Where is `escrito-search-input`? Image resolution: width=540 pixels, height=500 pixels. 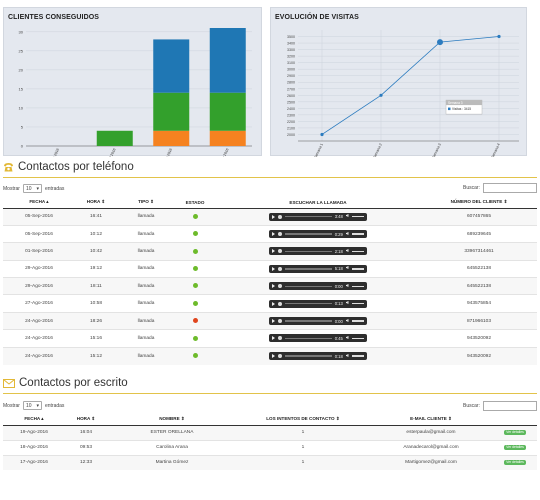 escrito-search-input is located at coordinates (509, 406).